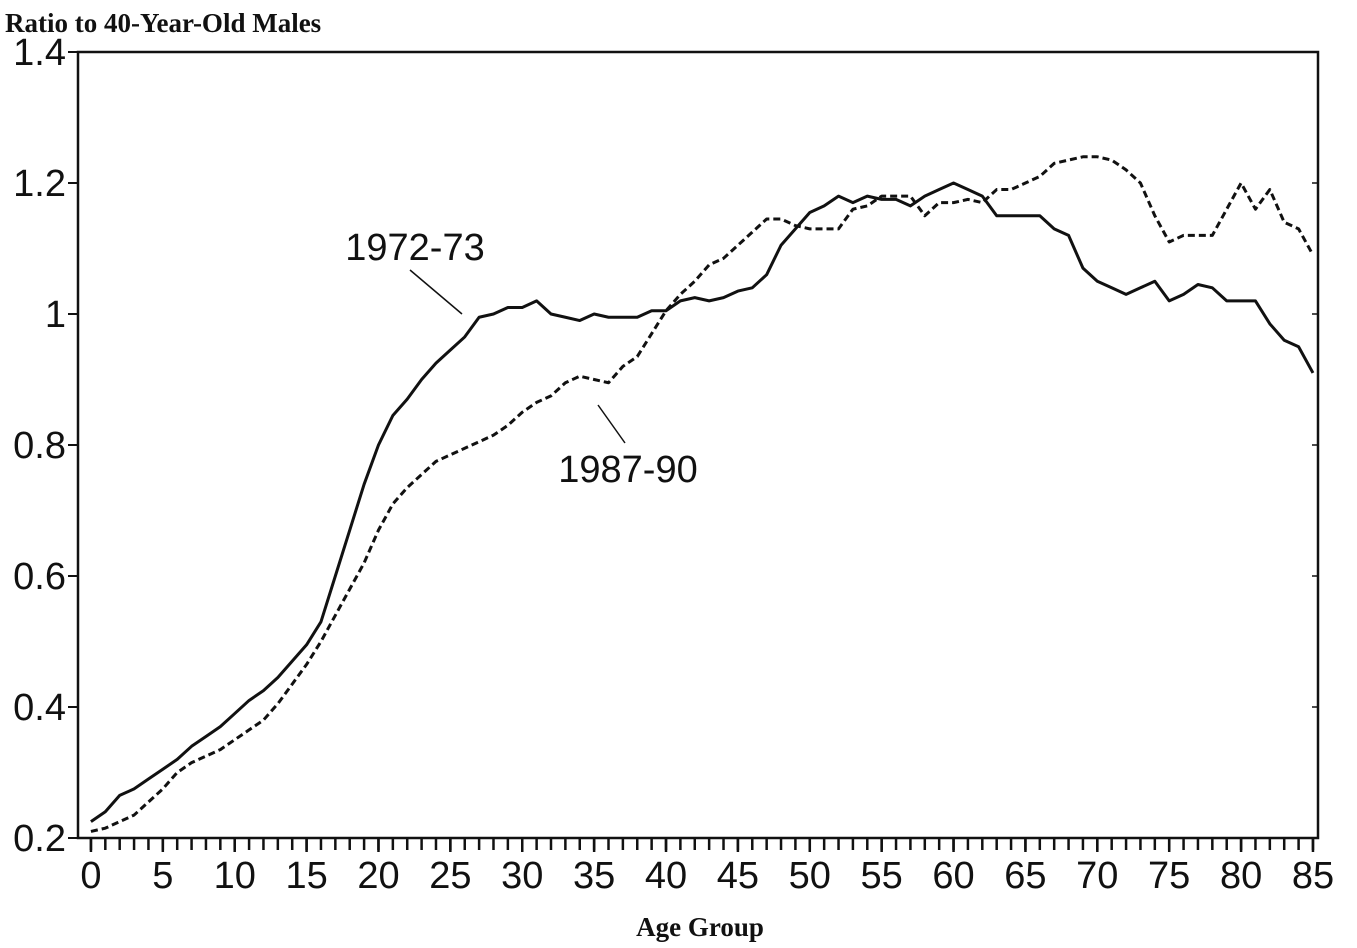 This screenshot has width=1357, height=948. What do you see at coordinates (39, 184) in the screenshot?
I see `y-tick-label: 1.2` at bounding box center [39, 184].